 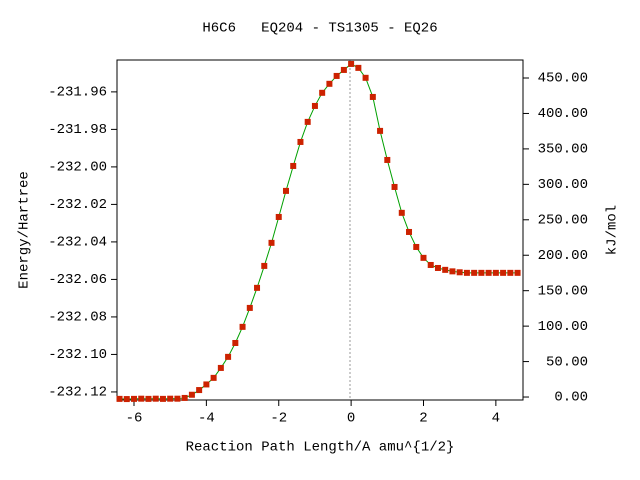 What do you see at coordinates (351, 419) in the screenshot?
I see `x-tick-label: 0` at bounding box center [351, 419].